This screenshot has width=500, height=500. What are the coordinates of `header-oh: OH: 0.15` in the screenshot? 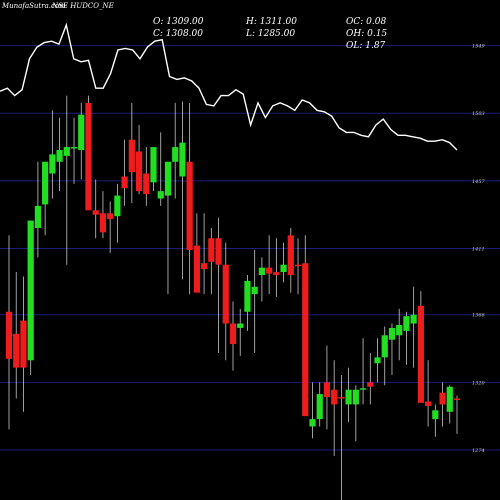 It's located at (367, 34).